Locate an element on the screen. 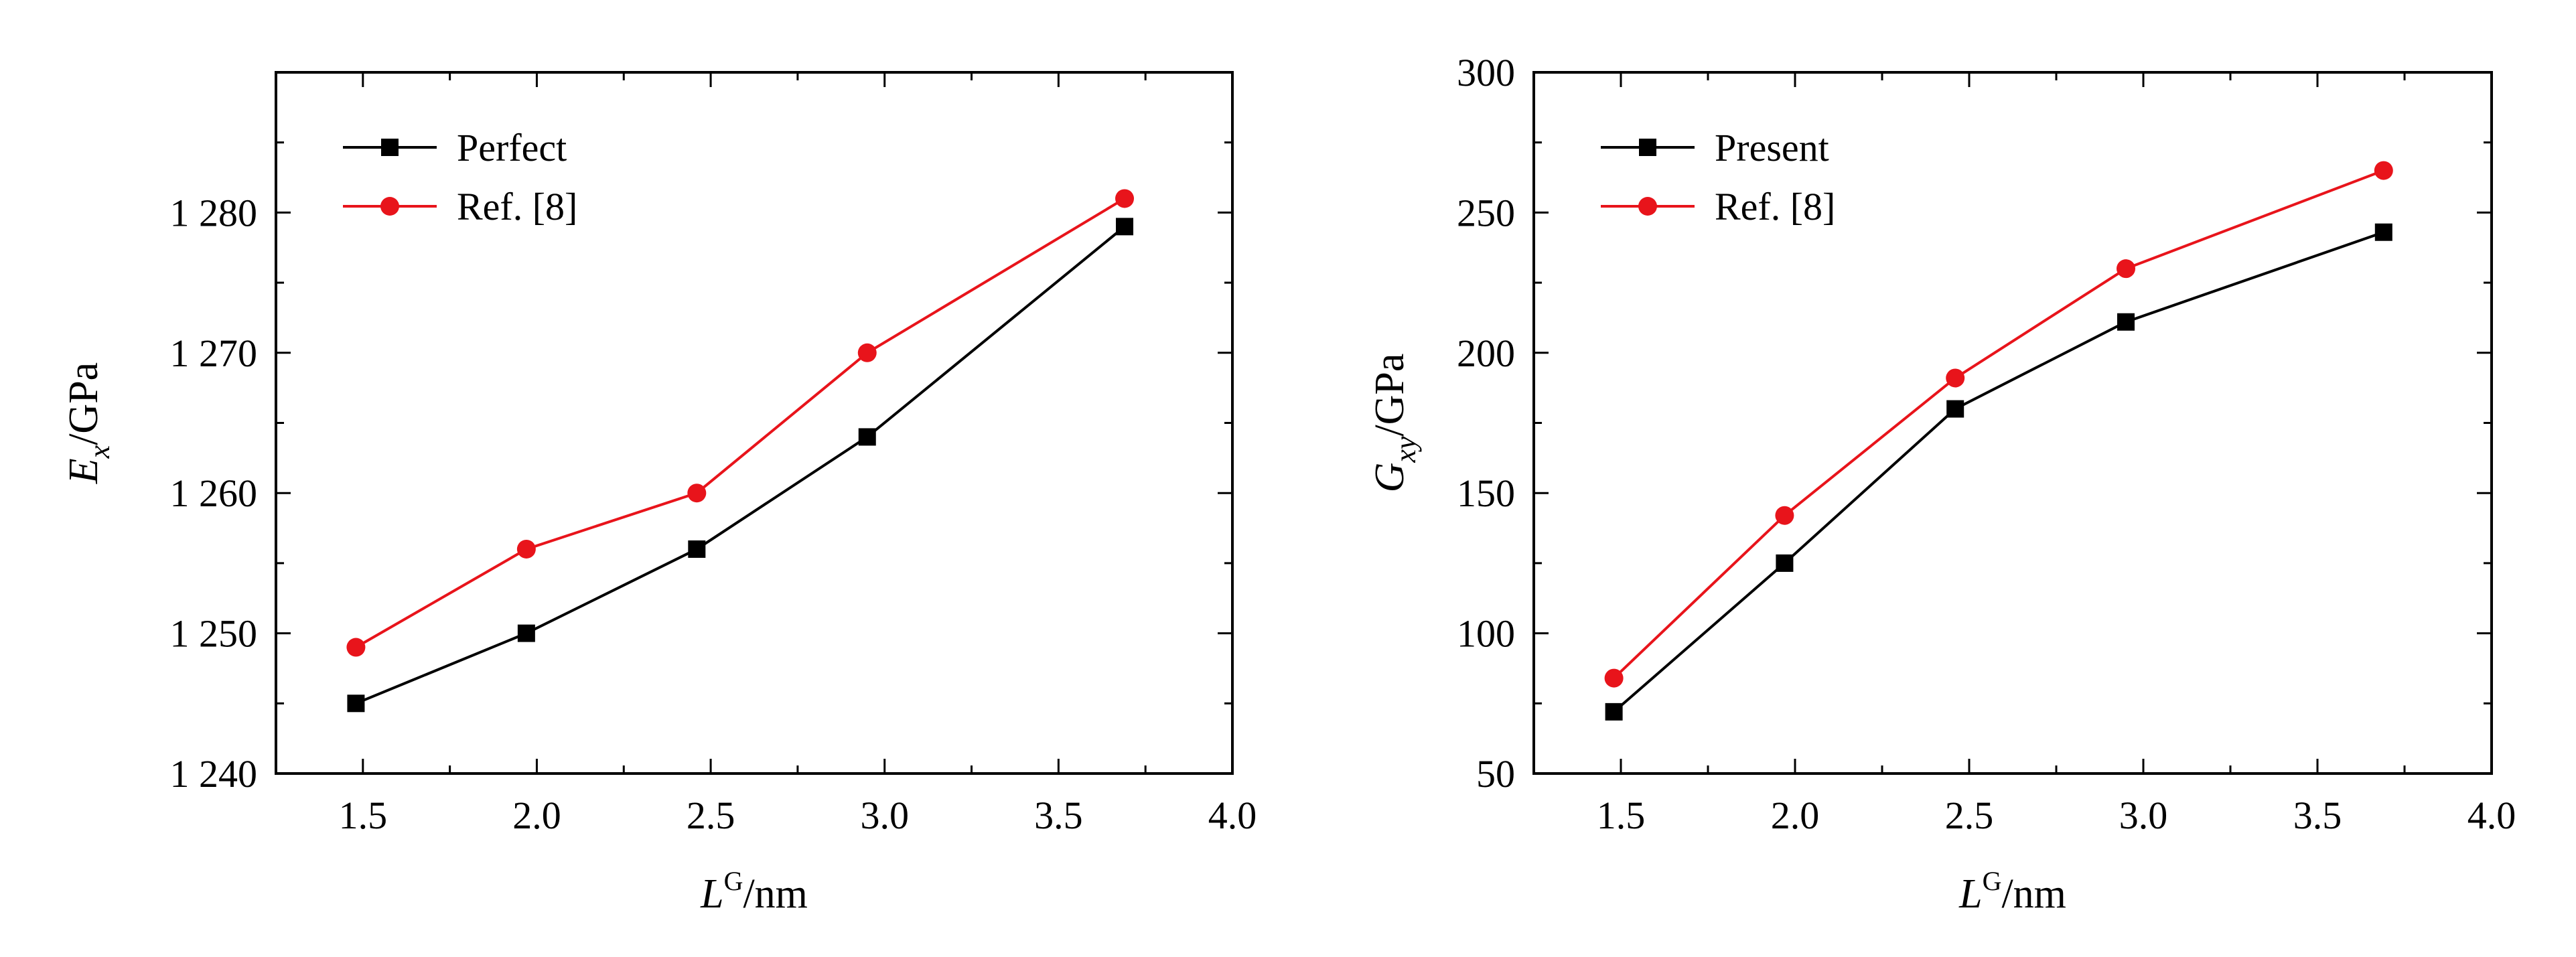 This screenshot has height=957, width=2576. y-tick-label: 200 is located at coordinates (1486, 353).